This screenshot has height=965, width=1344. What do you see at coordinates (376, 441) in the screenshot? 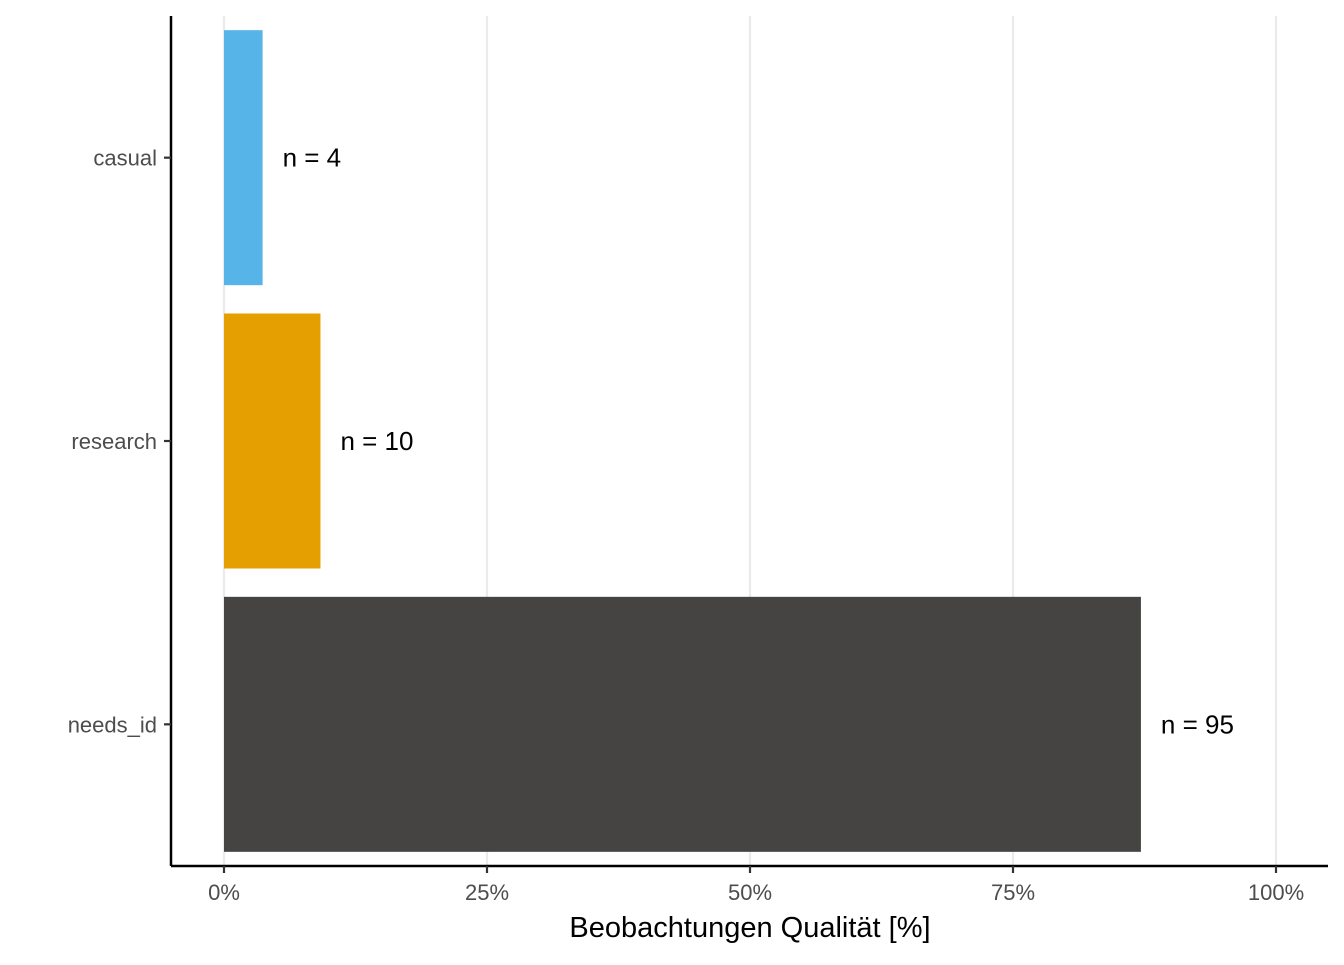
I see `bar-data-label: n = 10` at bounding box center [376, 441].